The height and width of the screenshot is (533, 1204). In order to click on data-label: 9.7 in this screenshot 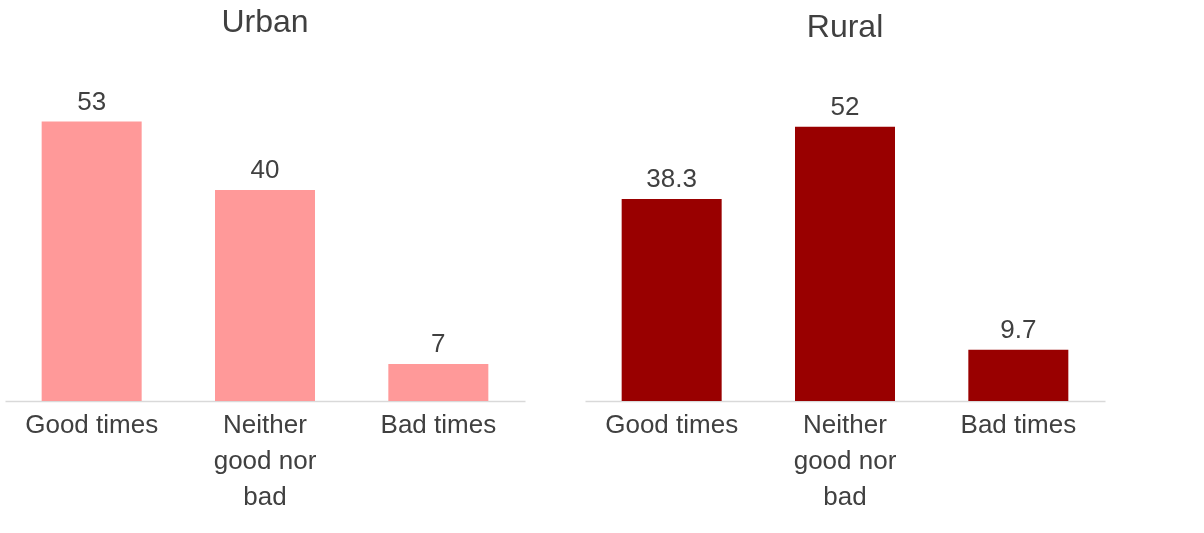, I will do `click(1018, 328)`.